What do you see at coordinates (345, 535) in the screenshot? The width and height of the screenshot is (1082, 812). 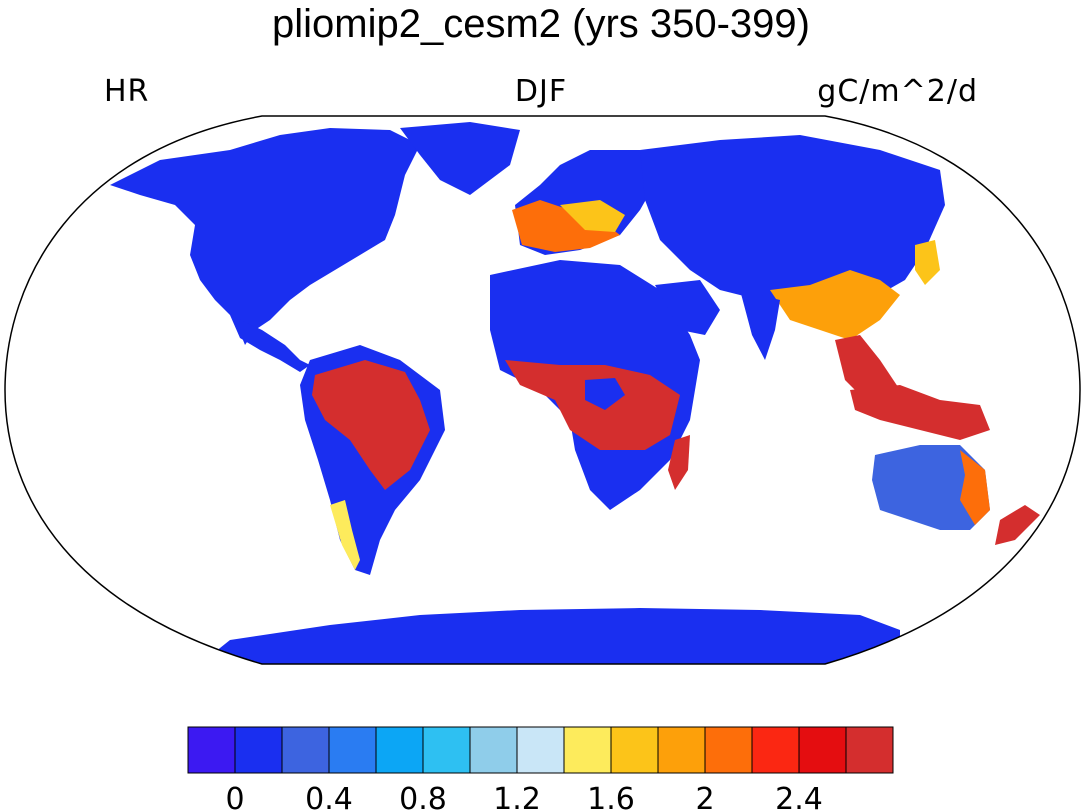 I see `south-america-warm` at bounding box center [345, 535].